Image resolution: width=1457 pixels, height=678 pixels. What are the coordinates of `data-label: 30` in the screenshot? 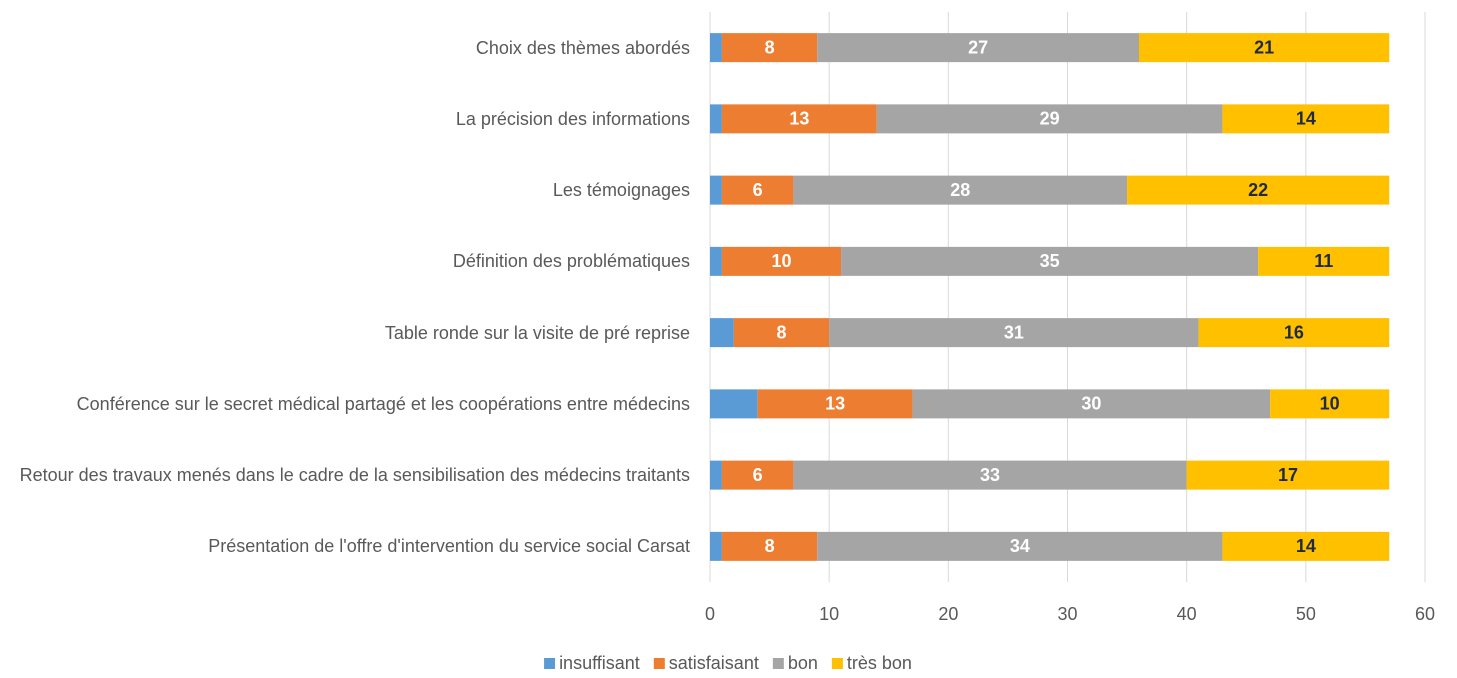 It's located at (1091, 404).